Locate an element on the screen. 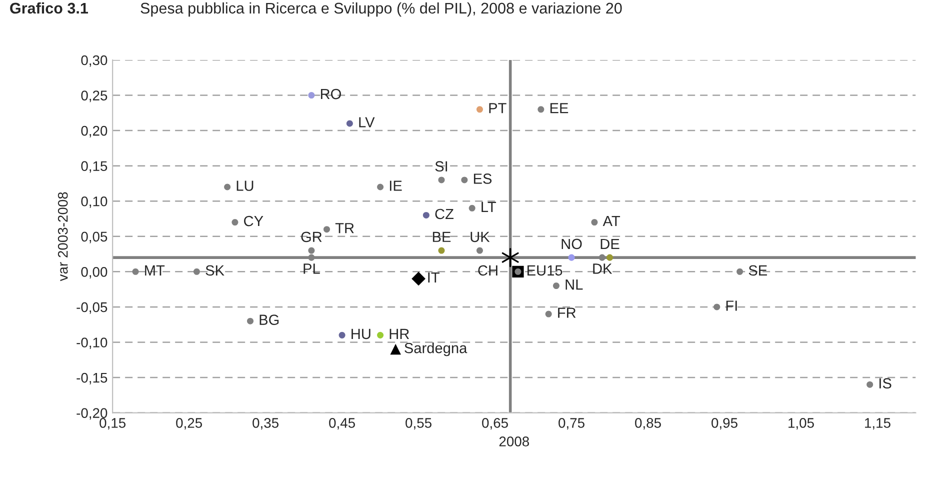  chart-title: Grafico 3.1 is located at coordinates (49, 8).